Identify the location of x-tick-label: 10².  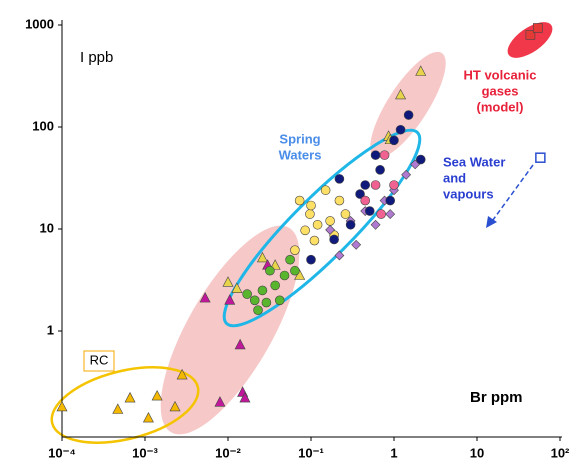
(560, 452).